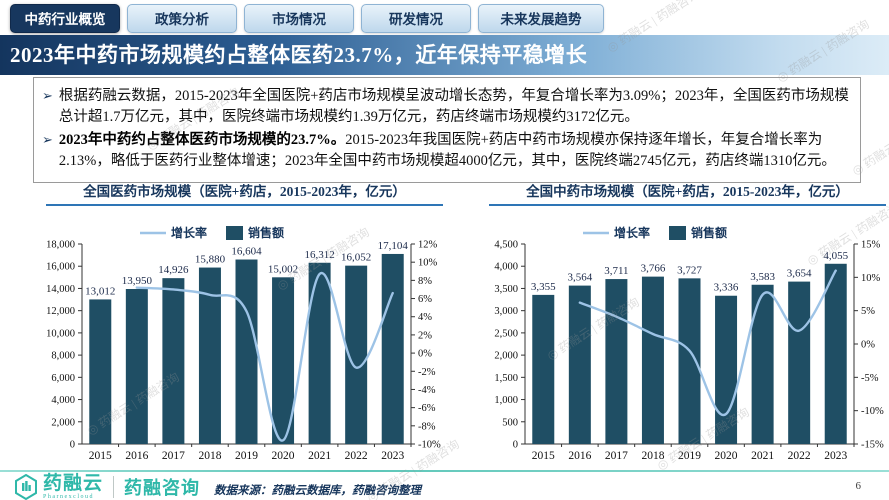 This screenshot has height=500, width=889. I want to click on title-banner: 2023年中药市场规模约占整体医药23.7%，近年保持平稳增长, so click(444, 55).